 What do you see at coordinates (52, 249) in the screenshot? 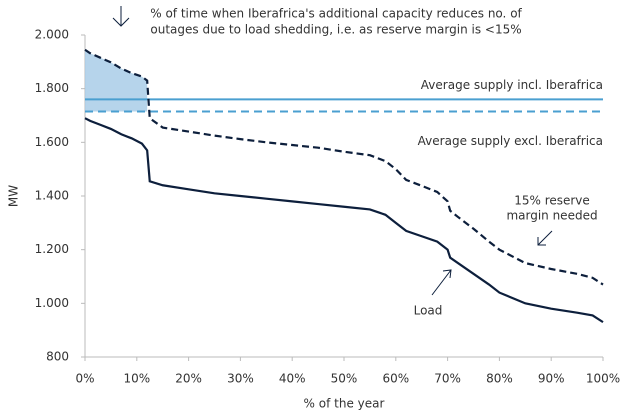
I see `y-tick-label: 1.200` at bounding box center [52, 249].